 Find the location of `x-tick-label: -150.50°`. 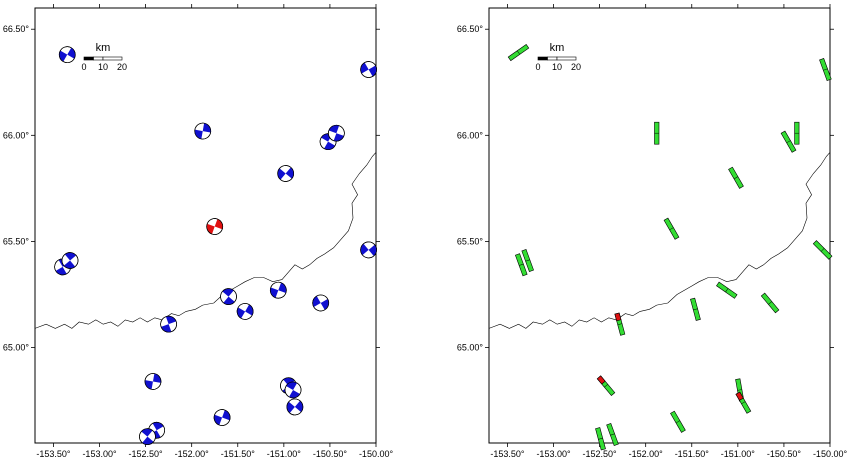

x-tick-label: -150.50° is located at coordinates (330, 453).